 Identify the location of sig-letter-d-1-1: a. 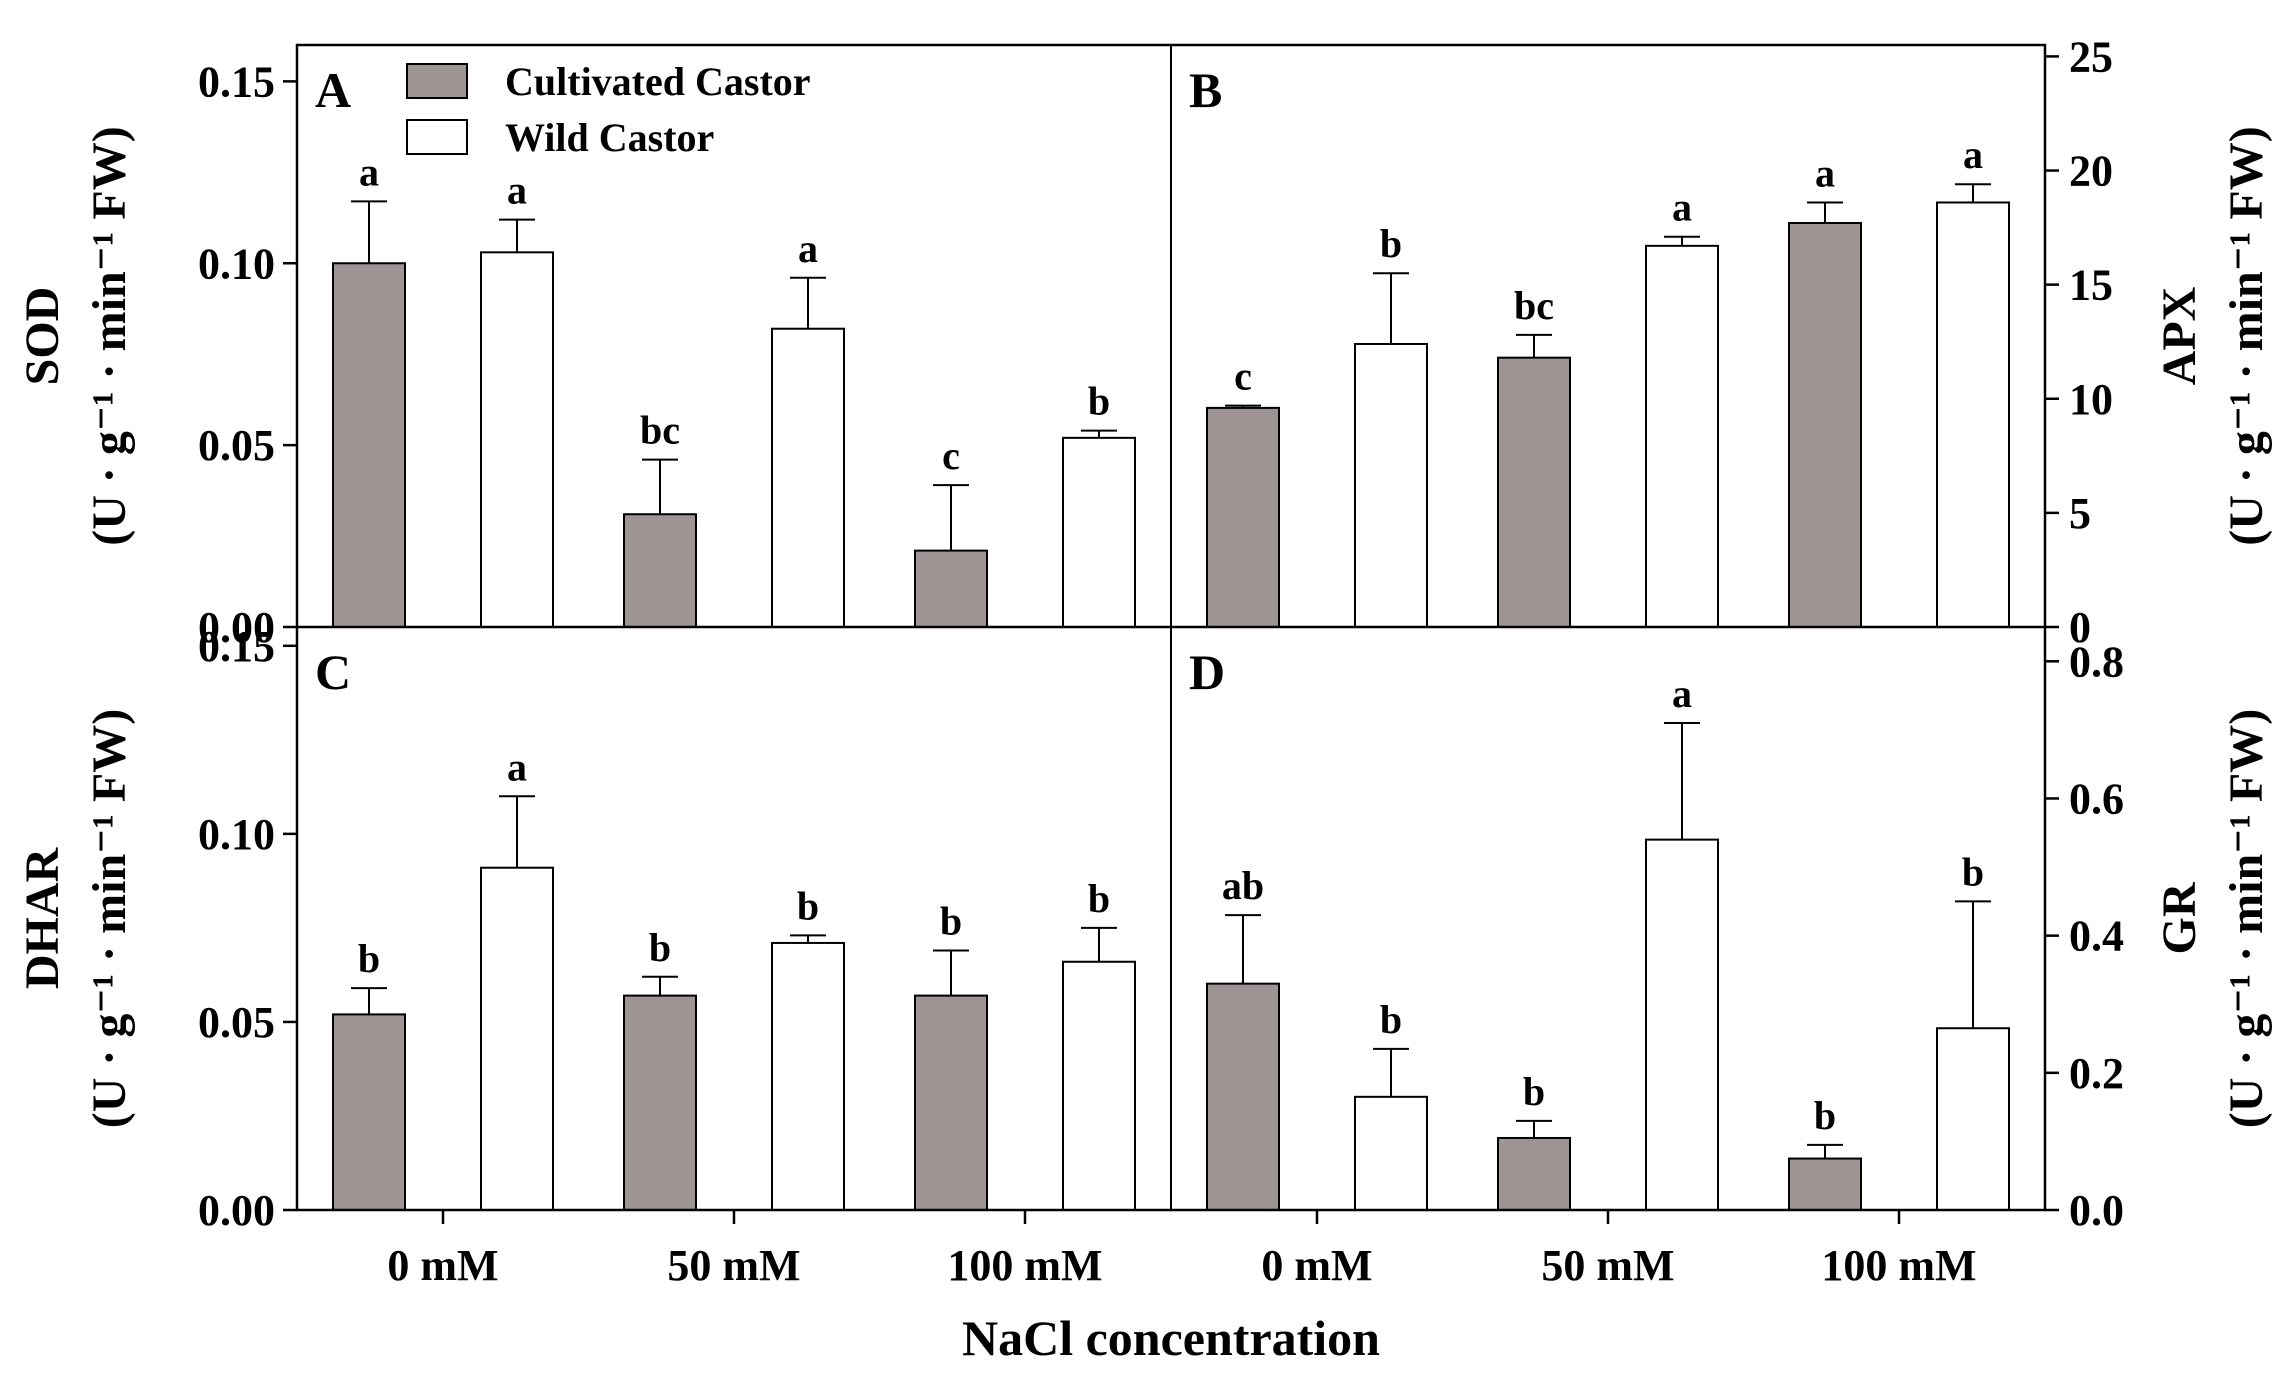
(1682, 693).